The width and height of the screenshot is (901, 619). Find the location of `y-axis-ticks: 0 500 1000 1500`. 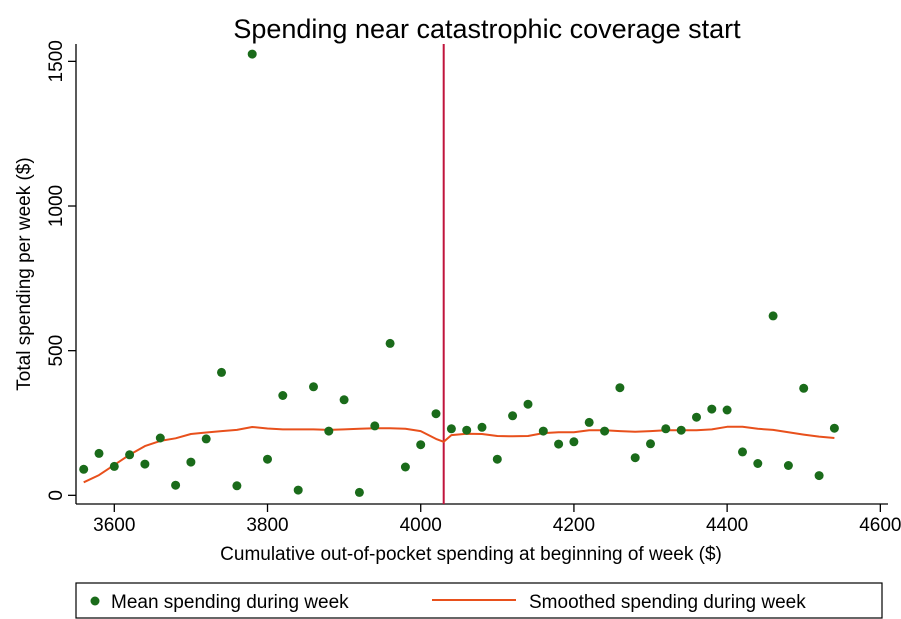

y-axis-ticks: 0 500 1000 1500 is located at coordinates (61, 270).